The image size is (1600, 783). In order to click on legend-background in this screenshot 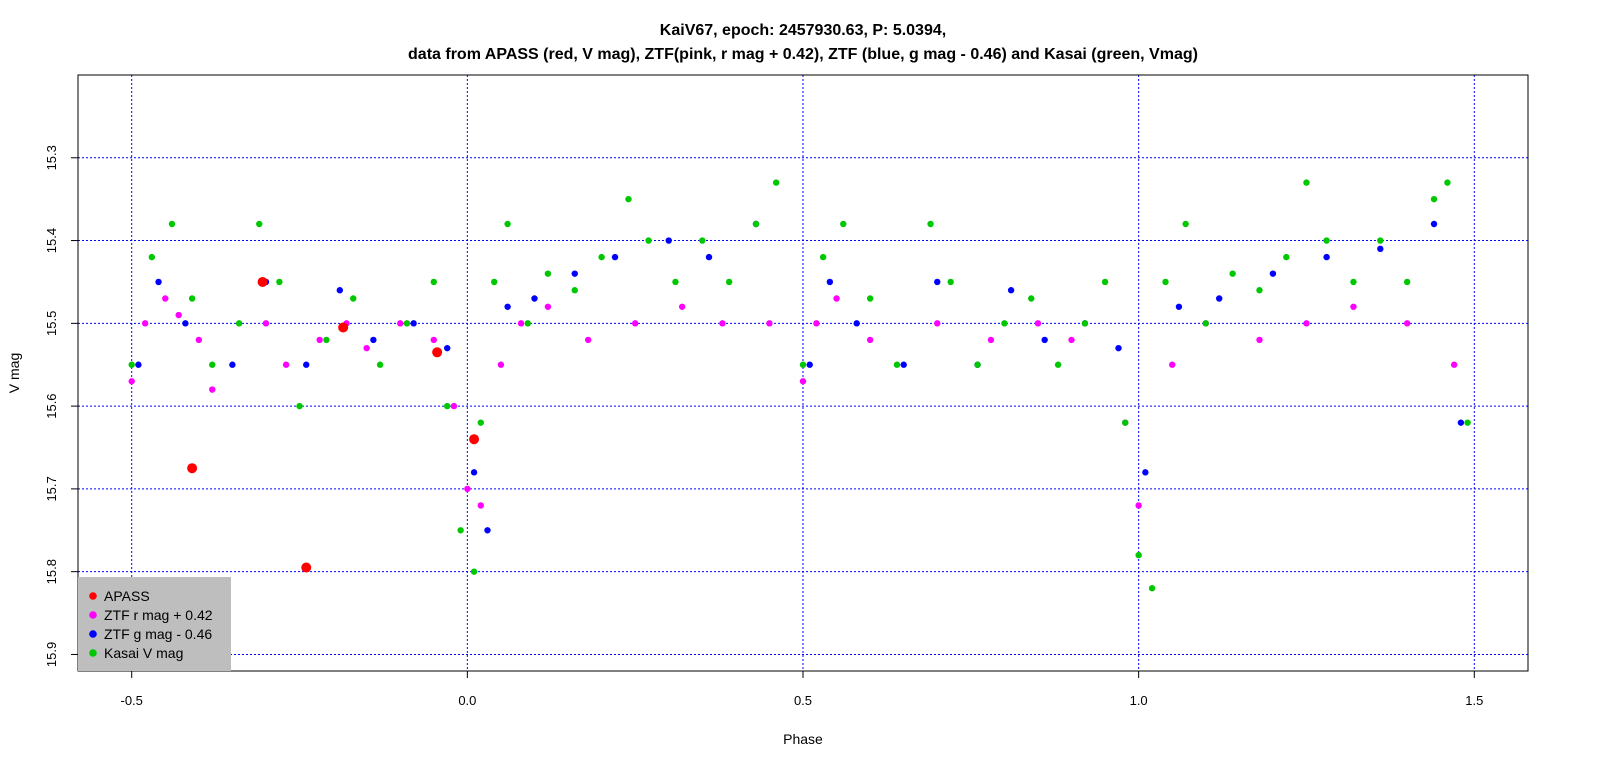, I will do `click(154, 624)`.